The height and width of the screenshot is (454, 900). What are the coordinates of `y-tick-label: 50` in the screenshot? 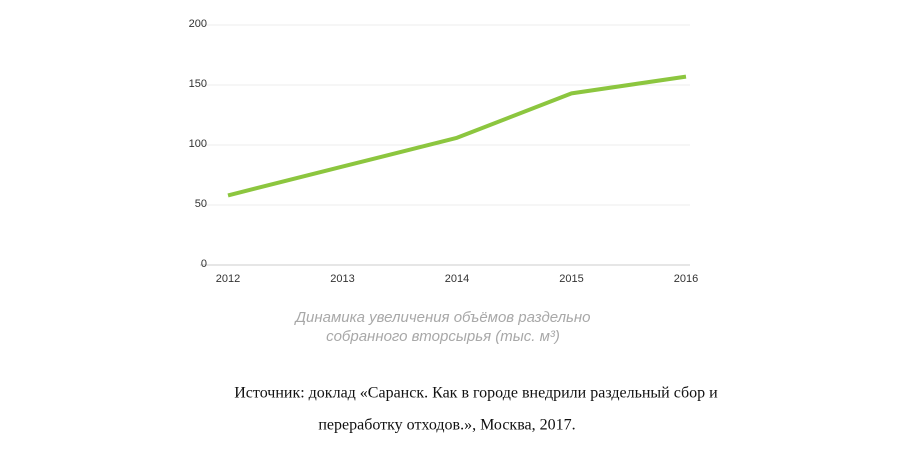 It's located at (201, 204).